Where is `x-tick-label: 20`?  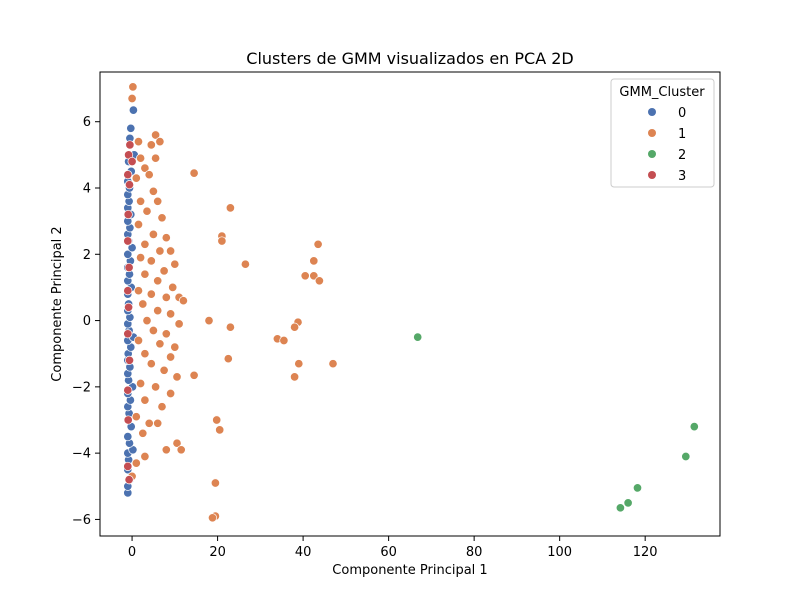
x-tick-label: 20 is located at coordinates (217, 552).